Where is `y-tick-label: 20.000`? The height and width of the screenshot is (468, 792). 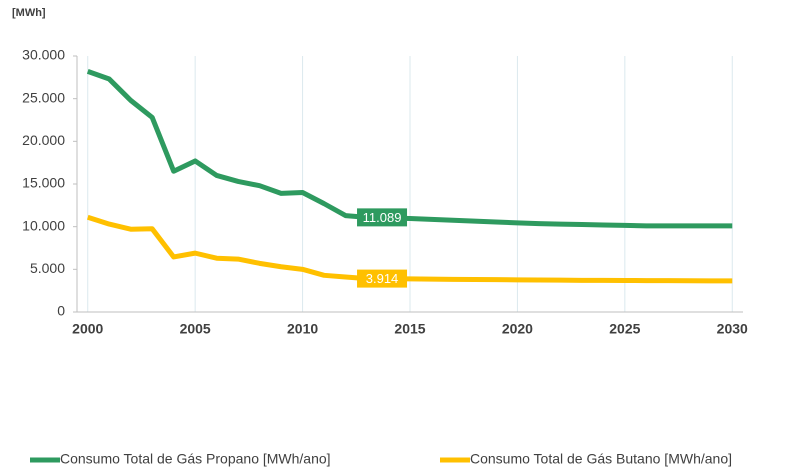
y-tick-label: 20.000 is located at coordinates (43, 140).